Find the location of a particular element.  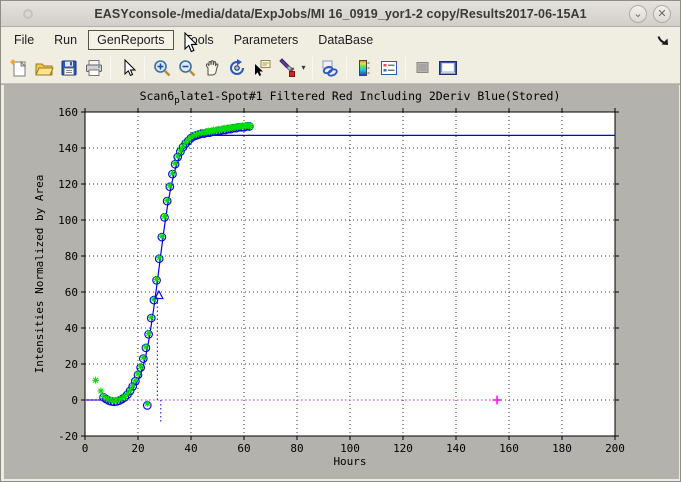

chain-link-icon is located at coordinates (330, 68).